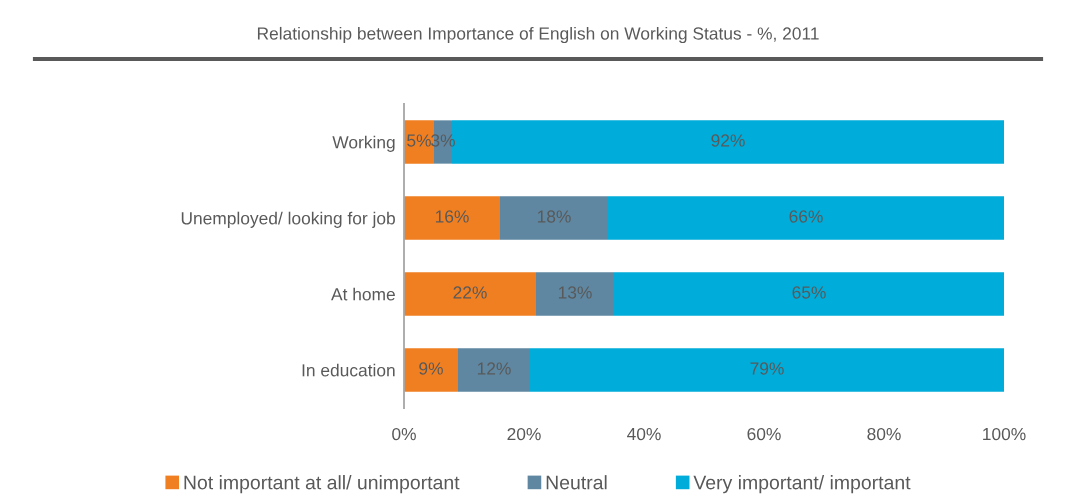 This screenshot has height=502, width=1076. I want to click on data-label: 16%, so click(452, 216).